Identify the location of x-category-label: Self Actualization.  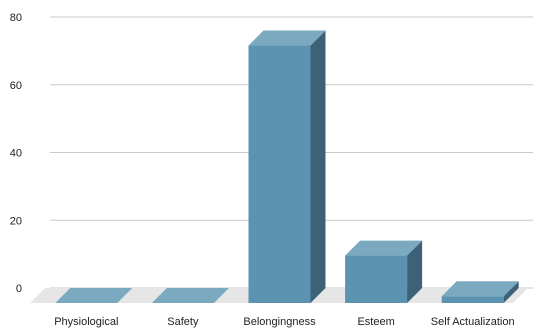
(473, 322).